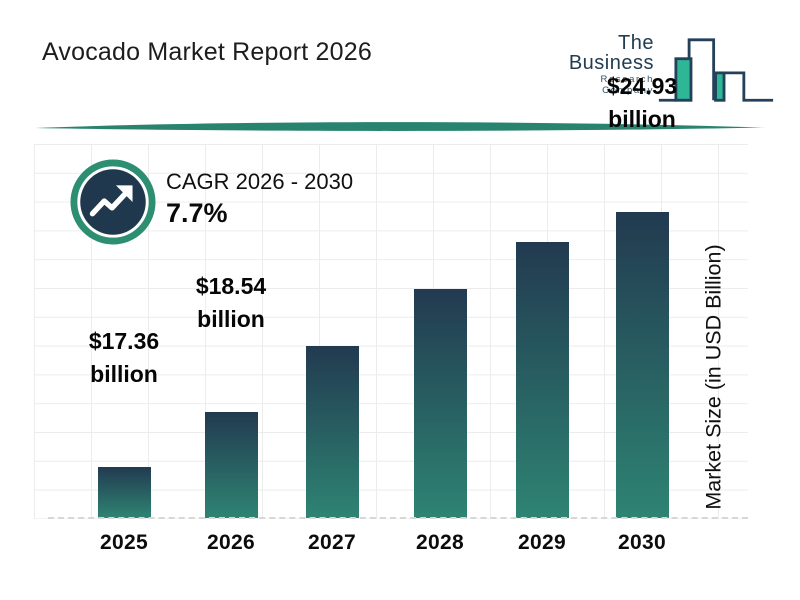 Image resolution: width=800 pixels, height=600 pixels. Describe the element at coordinates (713, 377) in the screenshot. I see `y-axis-title: Market Size (in USD Billion)` at that location.